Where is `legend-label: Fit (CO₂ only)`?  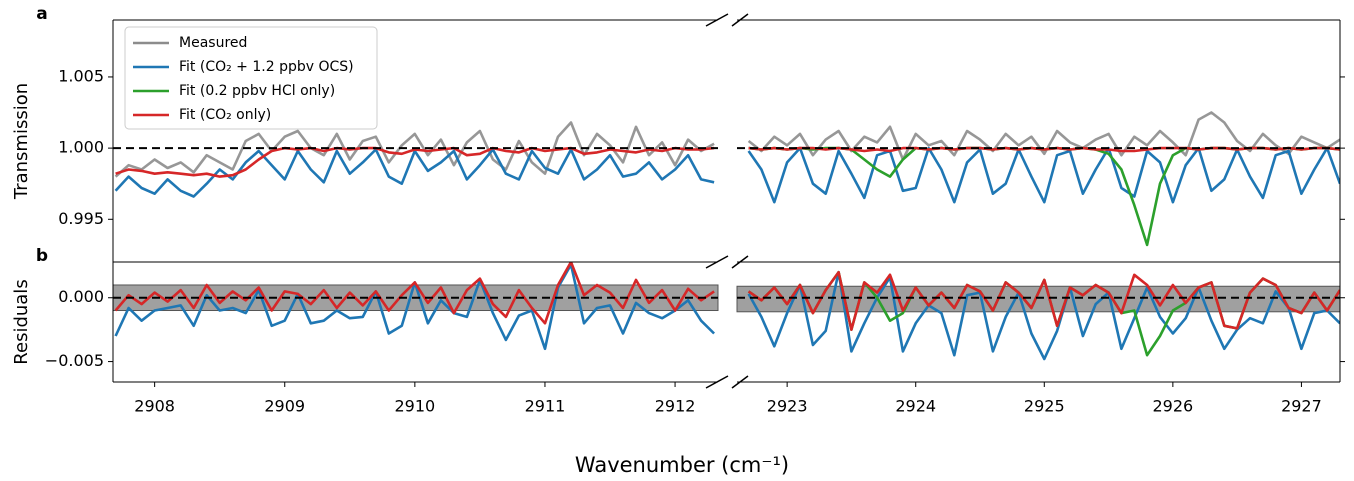
legend-label: Fit (CO₂ only) is located at coordinates (225, 115).